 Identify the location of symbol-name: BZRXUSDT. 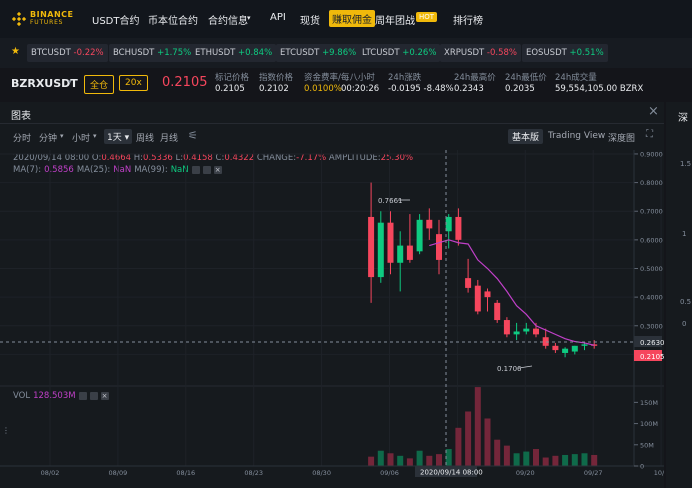
(44, 83).